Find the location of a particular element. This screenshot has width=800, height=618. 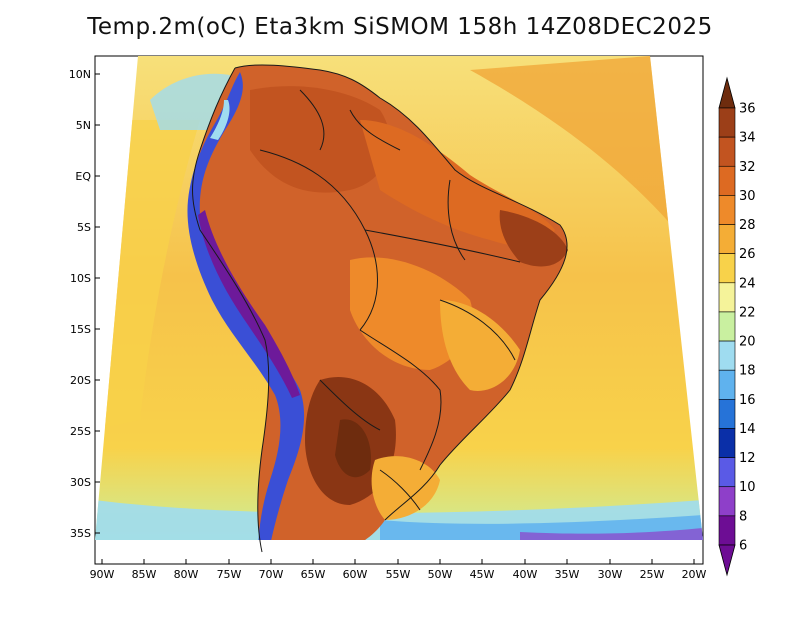

lat-label: 15S is located at coordinates (80, 329).